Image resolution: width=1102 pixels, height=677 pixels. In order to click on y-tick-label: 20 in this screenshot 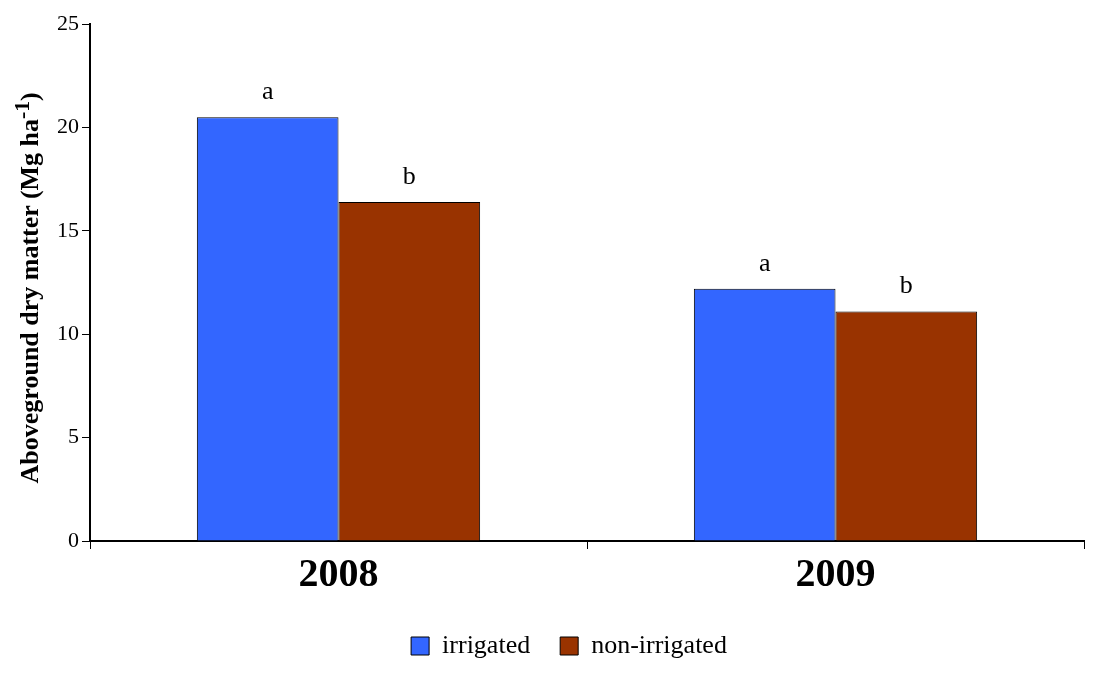, I will do `click(68, 126)`.